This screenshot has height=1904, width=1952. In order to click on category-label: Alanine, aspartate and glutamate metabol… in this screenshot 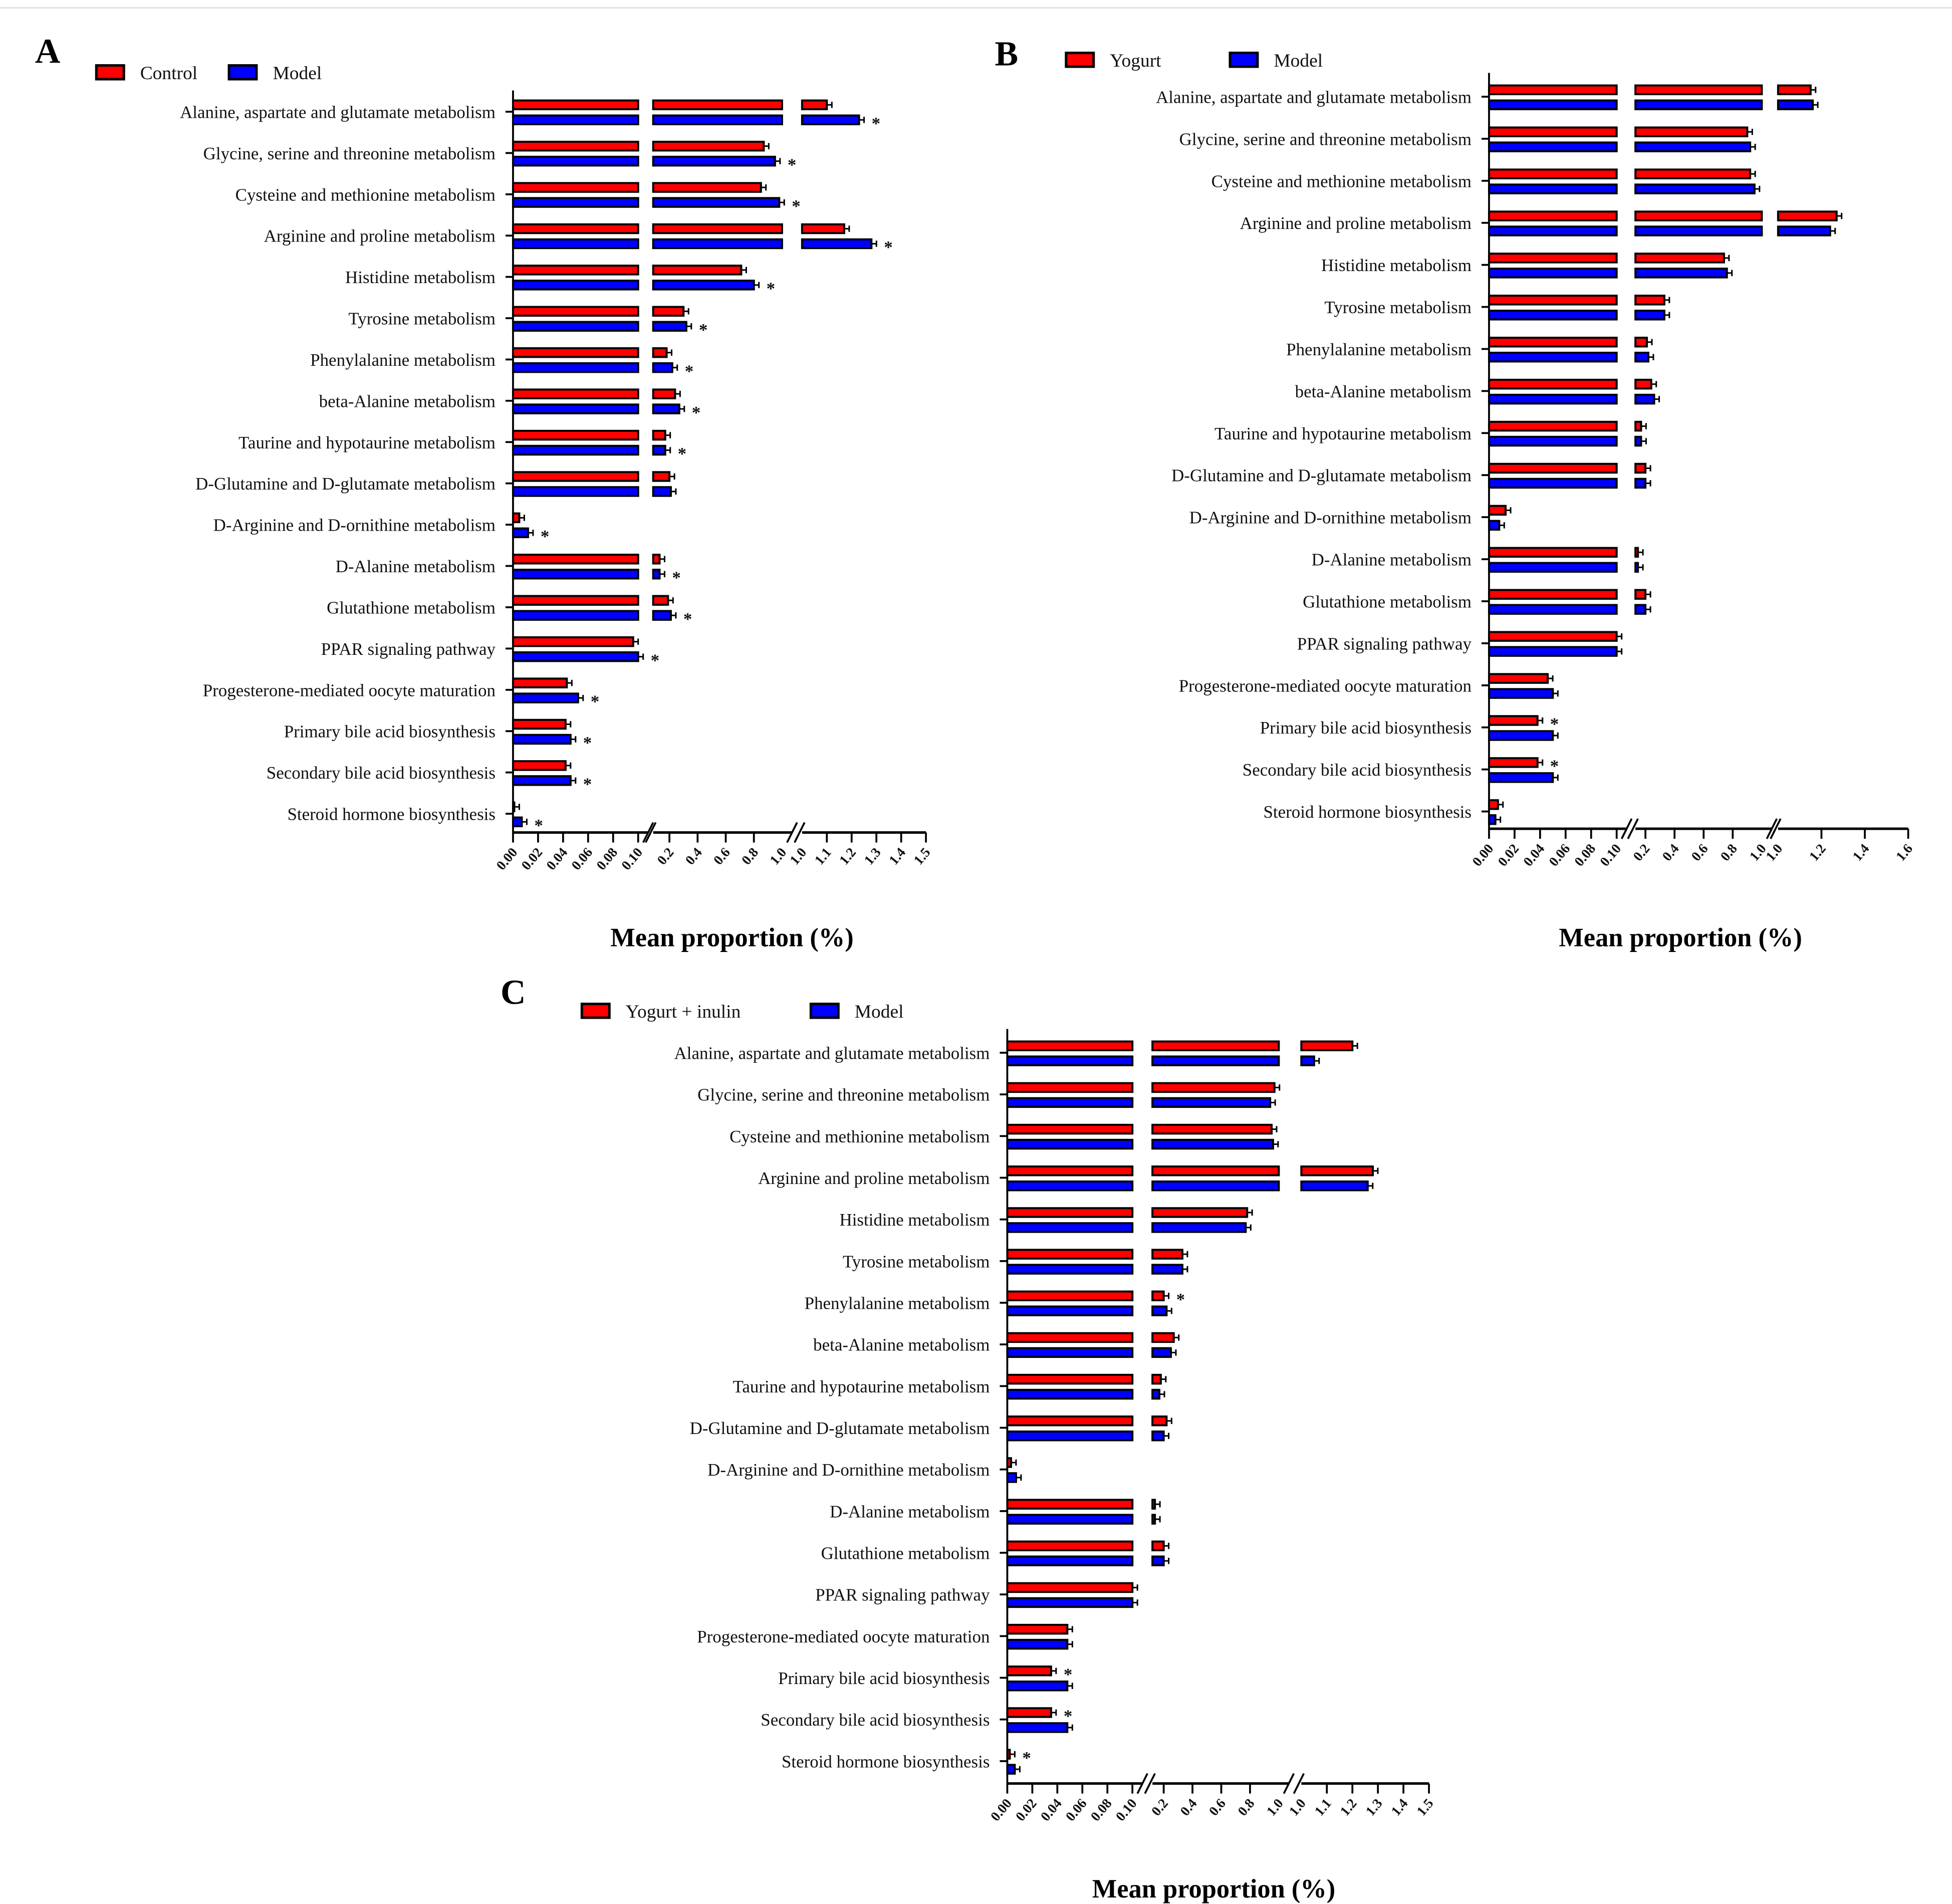, I will do `click(338, 112)`.